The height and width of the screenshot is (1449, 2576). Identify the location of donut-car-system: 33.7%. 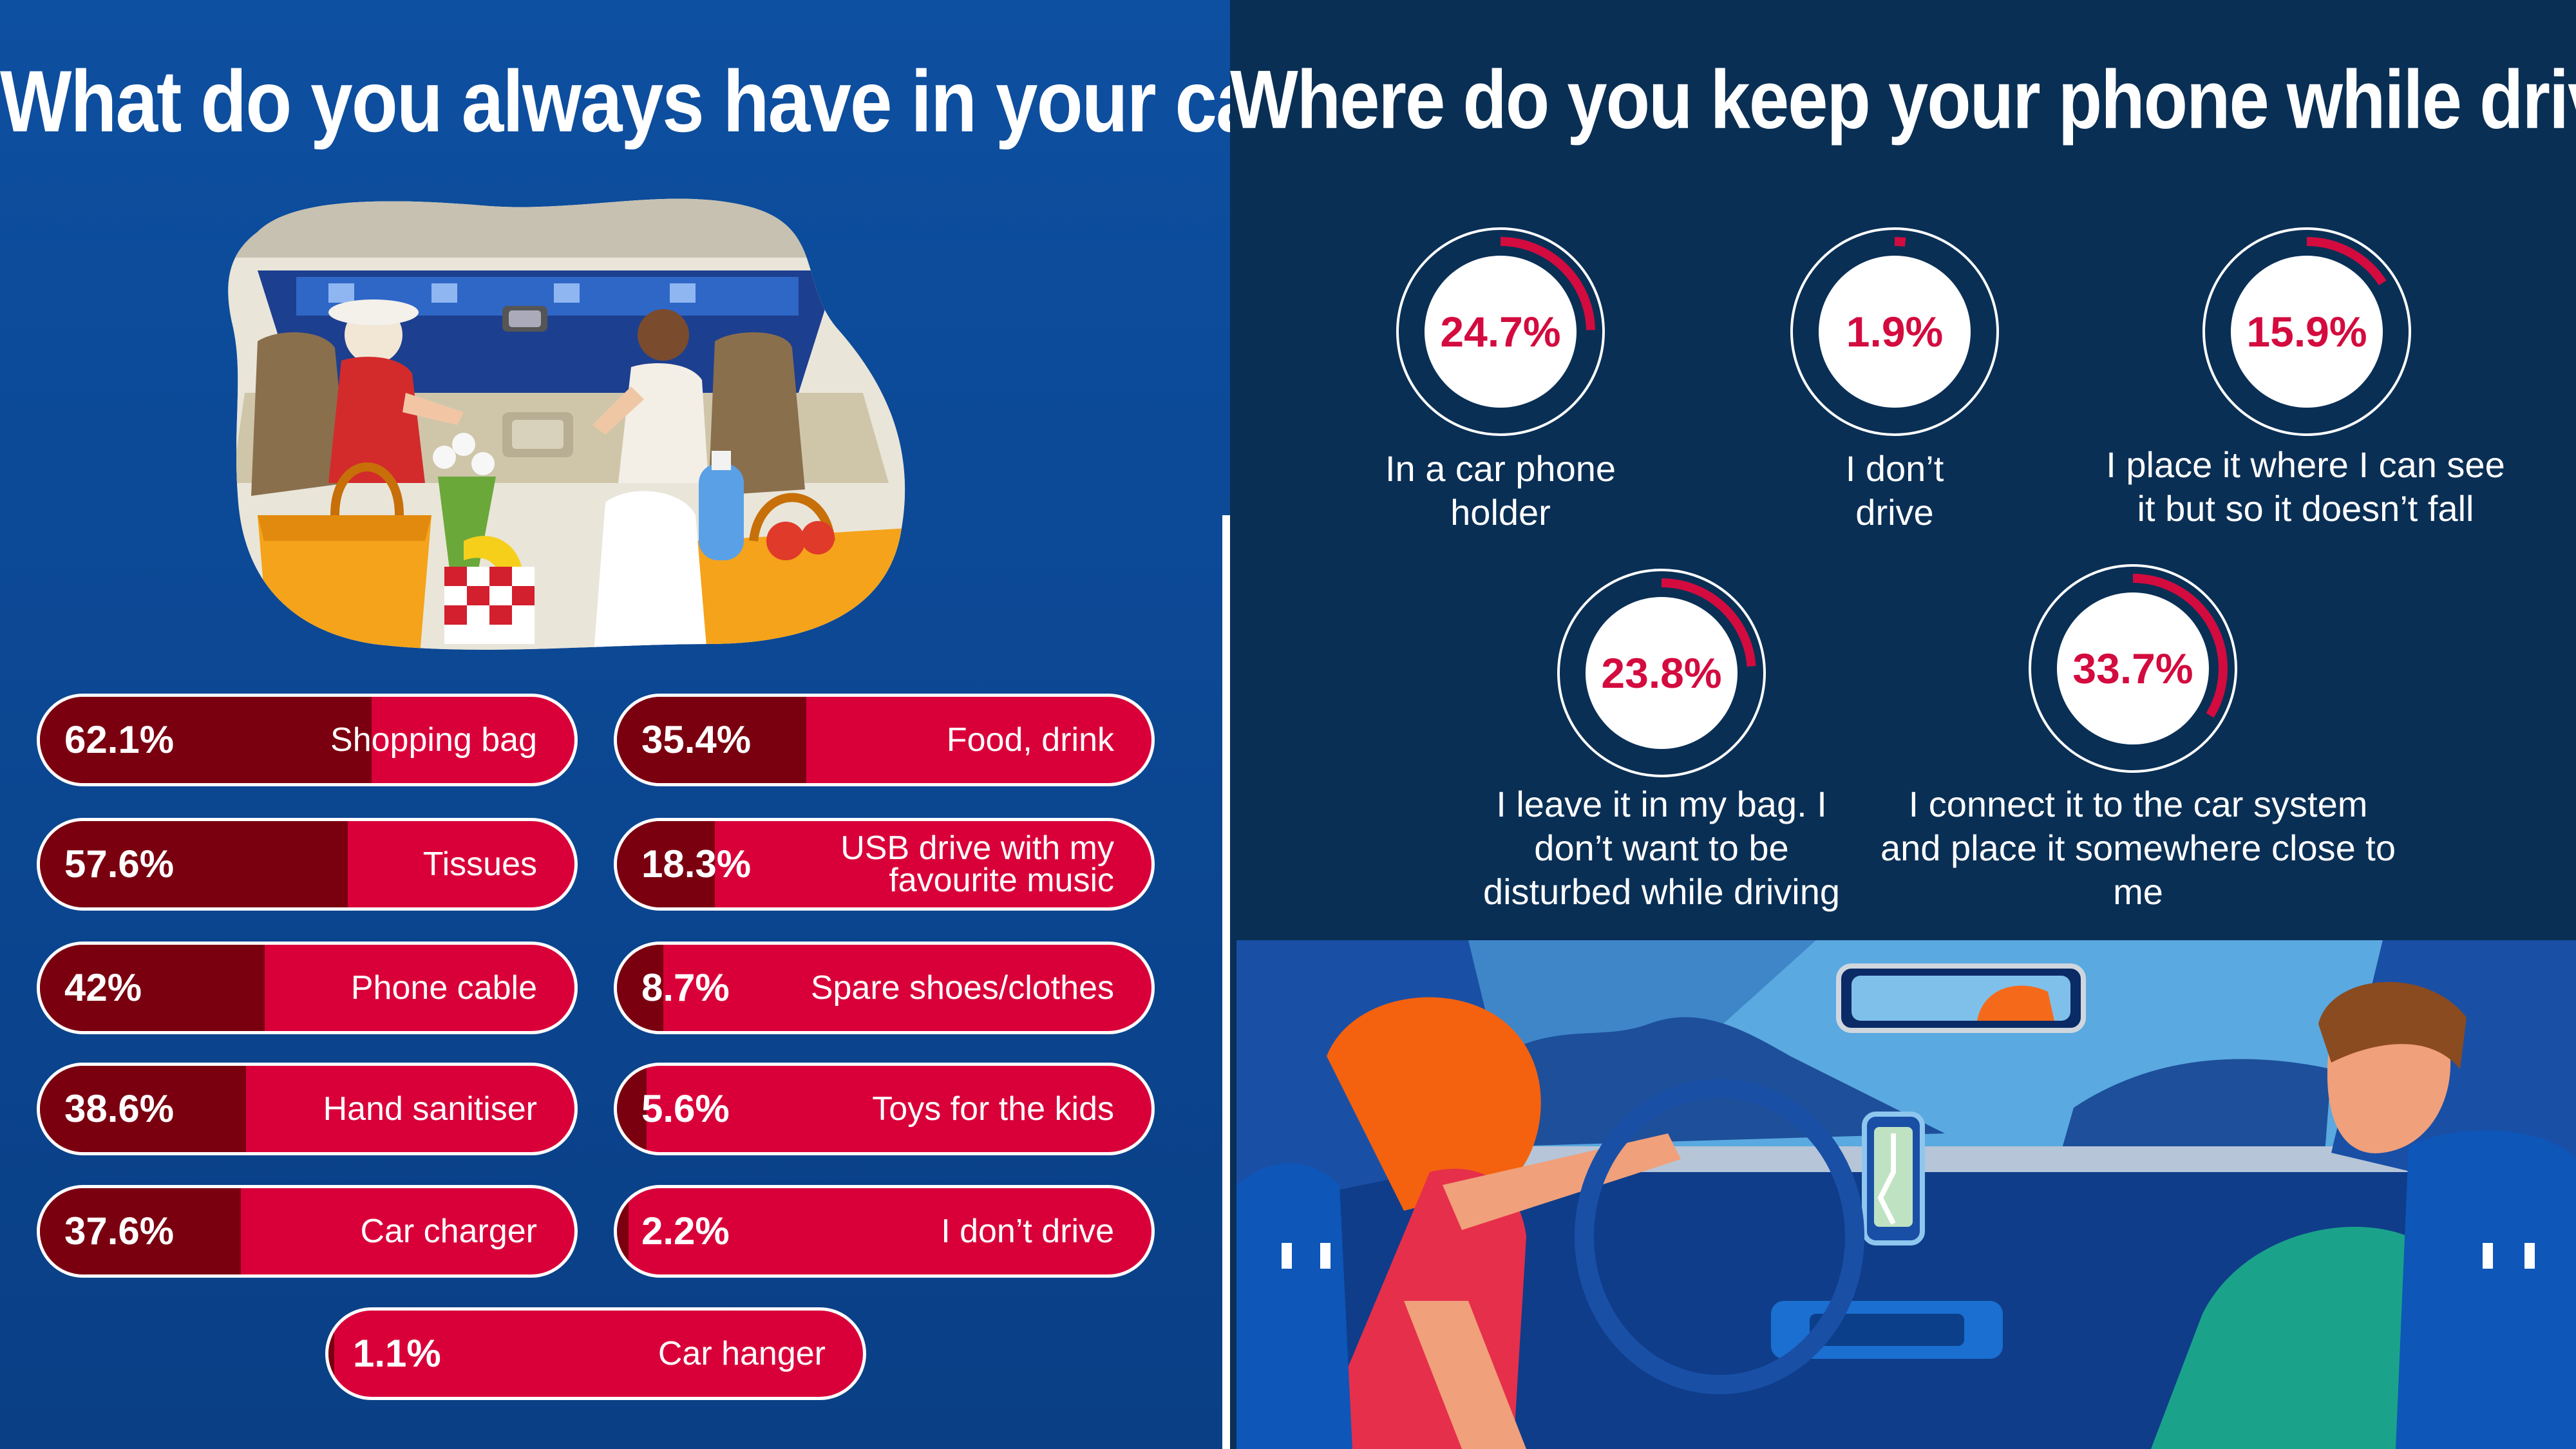
(2132, 668).